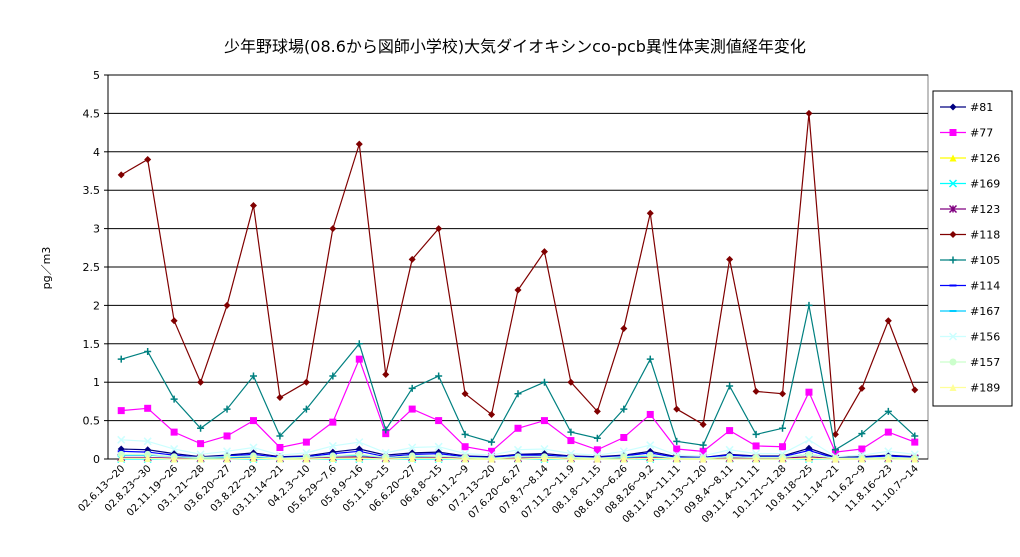 The width and height of the screenshot is (1020, 557). What do you see at coordinates (985, 184) in the screenshot?
I see `legend-label: #169` at bounding box center [985, 184].